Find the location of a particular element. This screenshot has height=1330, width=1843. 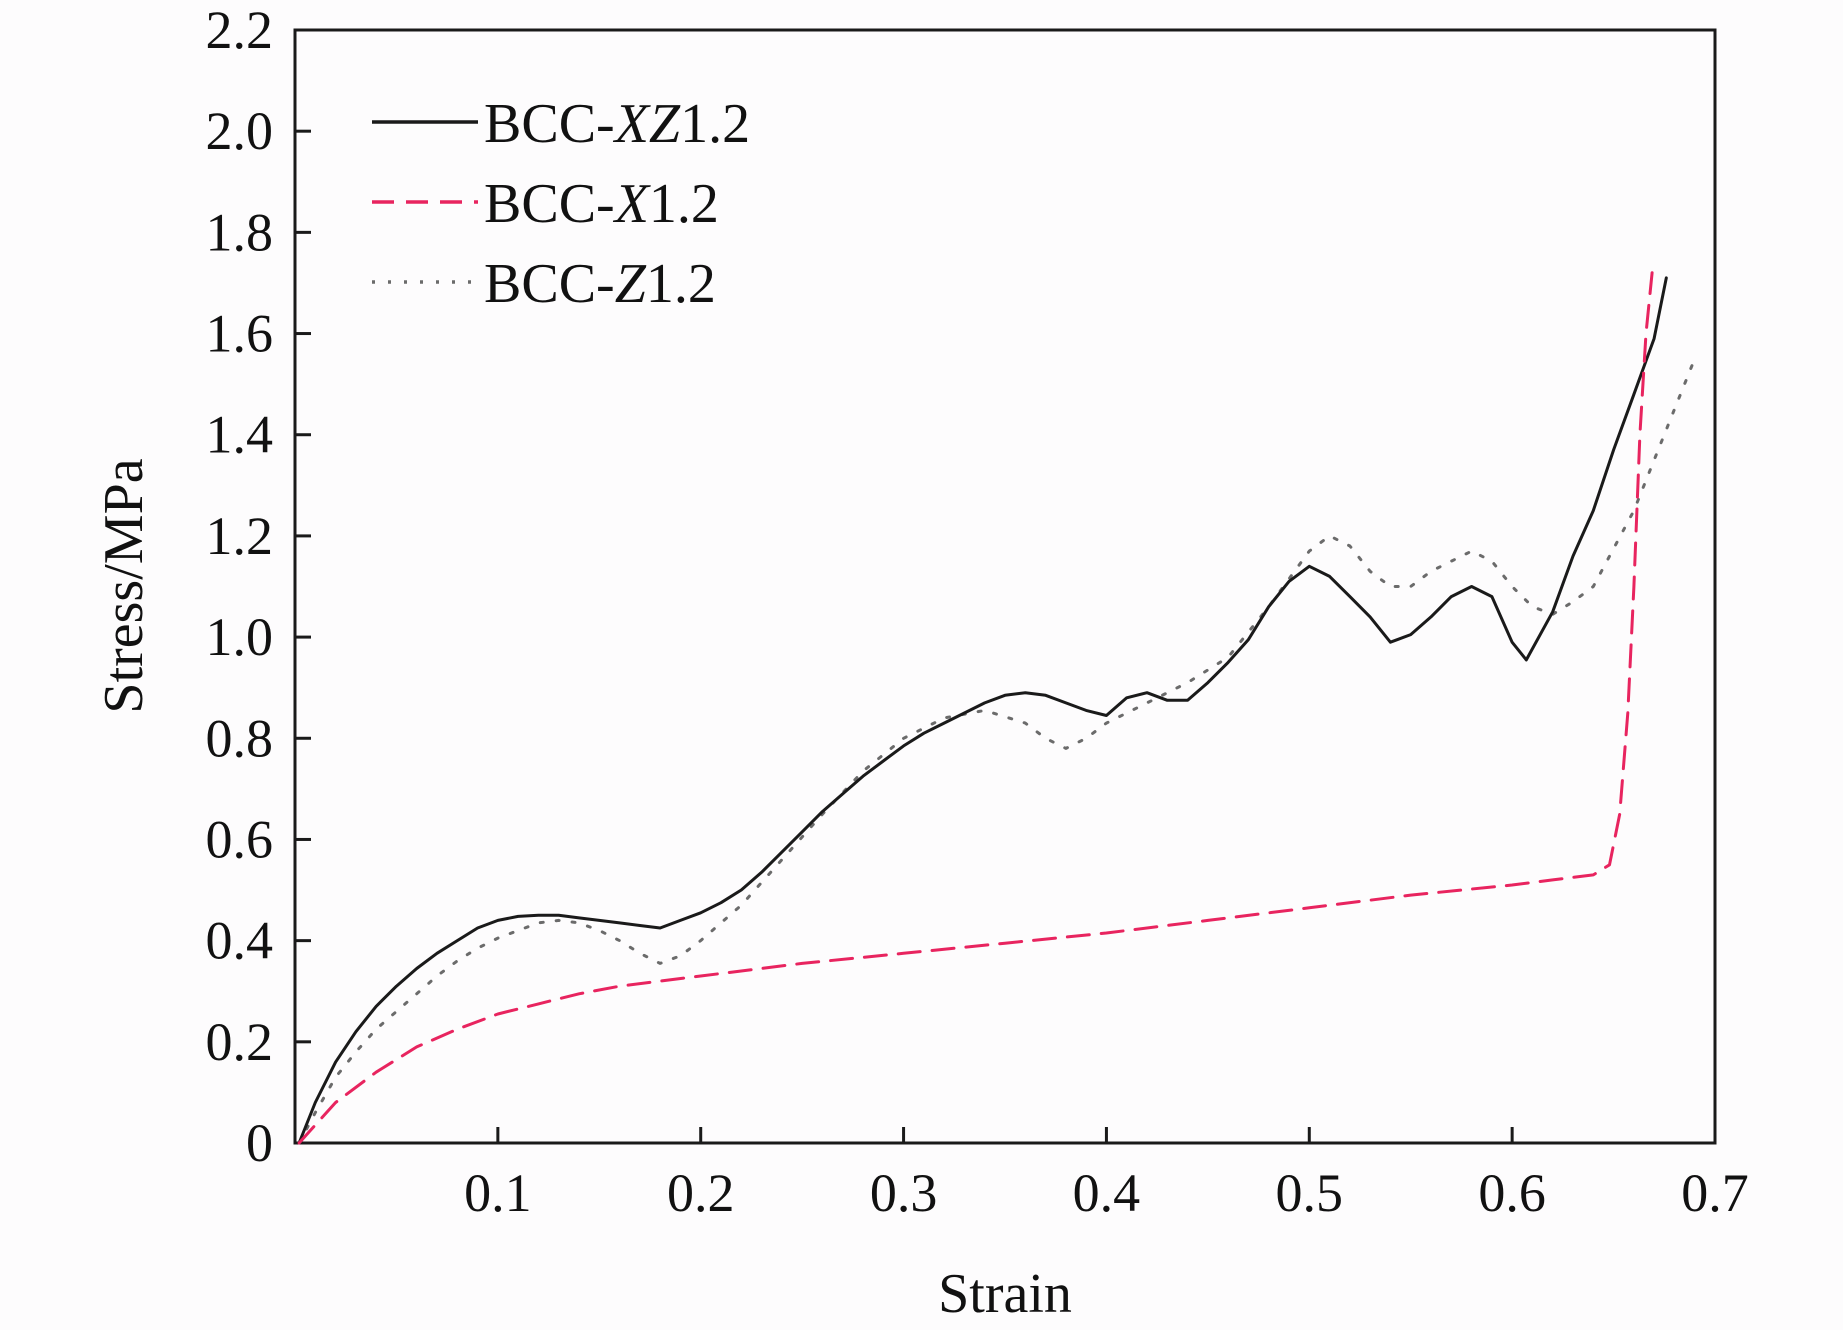

y-tick-label: 0.4 is located at coordinates (240, 941).